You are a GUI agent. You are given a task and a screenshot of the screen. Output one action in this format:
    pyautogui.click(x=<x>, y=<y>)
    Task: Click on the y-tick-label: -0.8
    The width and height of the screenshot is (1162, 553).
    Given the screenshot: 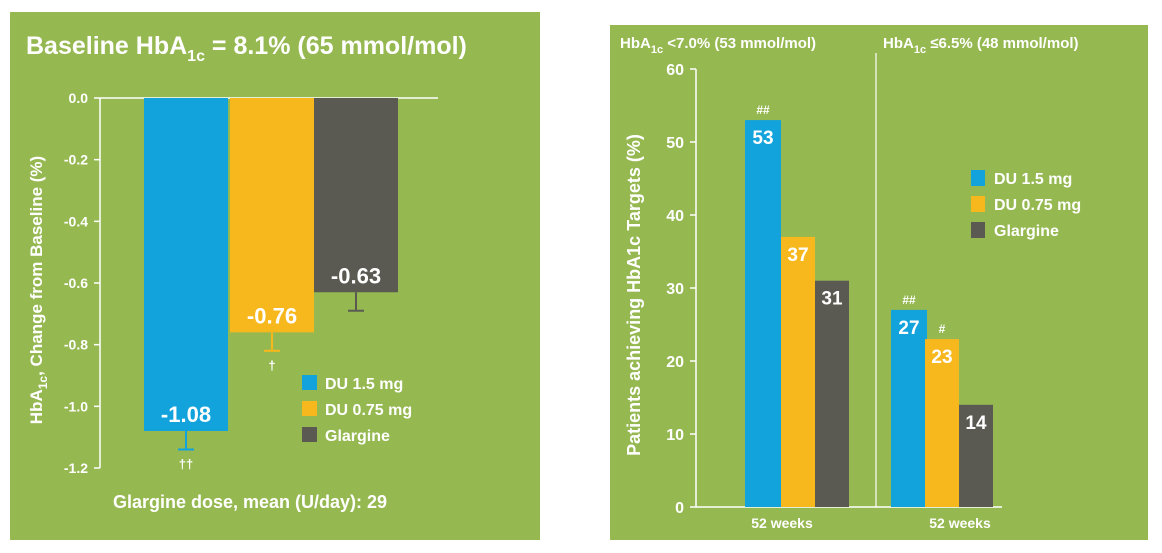 What is the action you would take?
    pyautogui.click(x=76, y=345)
    